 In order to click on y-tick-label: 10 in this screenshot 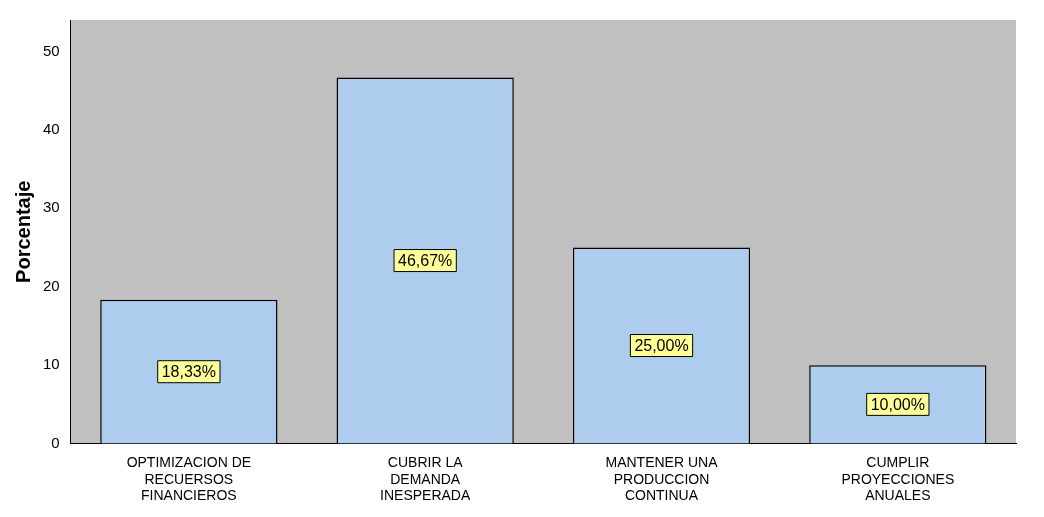, I will do `click(51, 364)`.